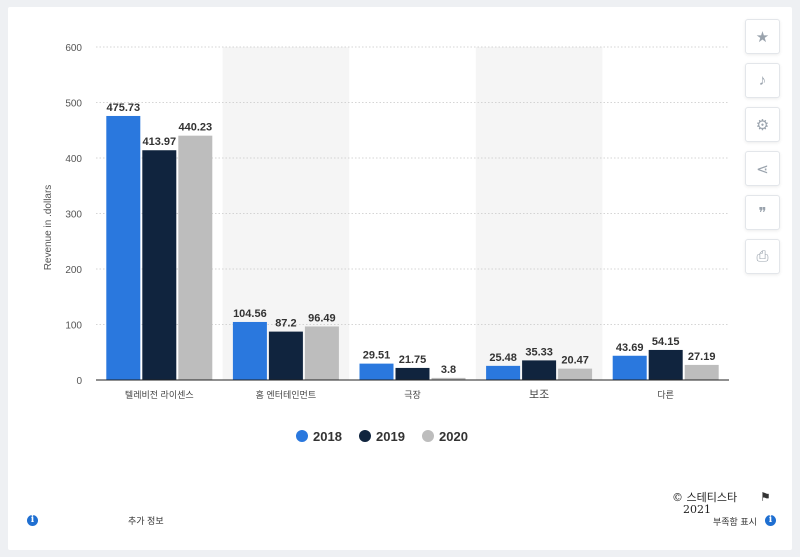  Describe the element at coordinates (95, 520) in the screenshot. I see `footer-left: i 추가 정보` at that location.